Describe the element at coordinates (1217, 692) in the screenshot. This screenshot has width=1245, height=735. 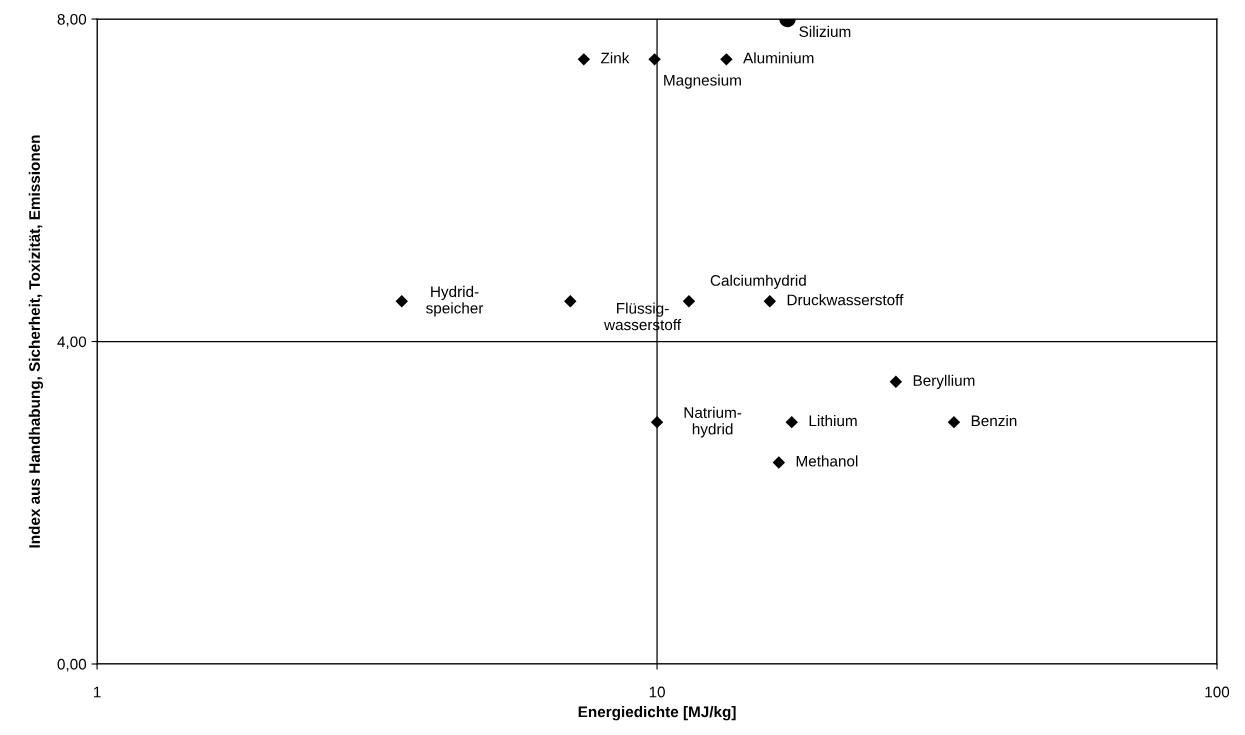
I see `x-tick-label: 100` at that location.